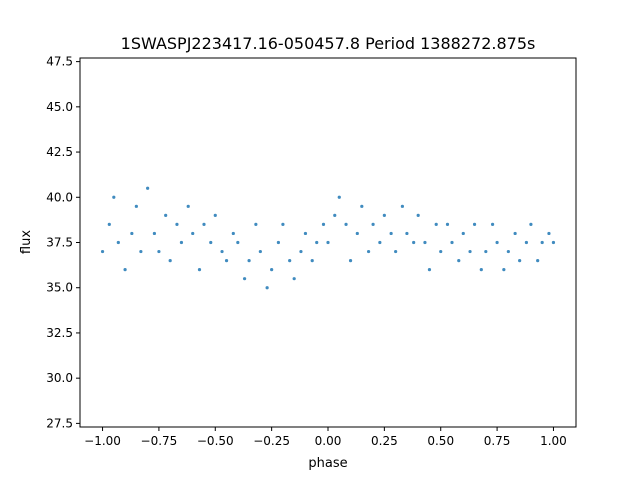 The image size is (640, 484). Describe the element at coordinates (59, 197) in the screenshot. I see `y-tick-label: 40.0` at that location.